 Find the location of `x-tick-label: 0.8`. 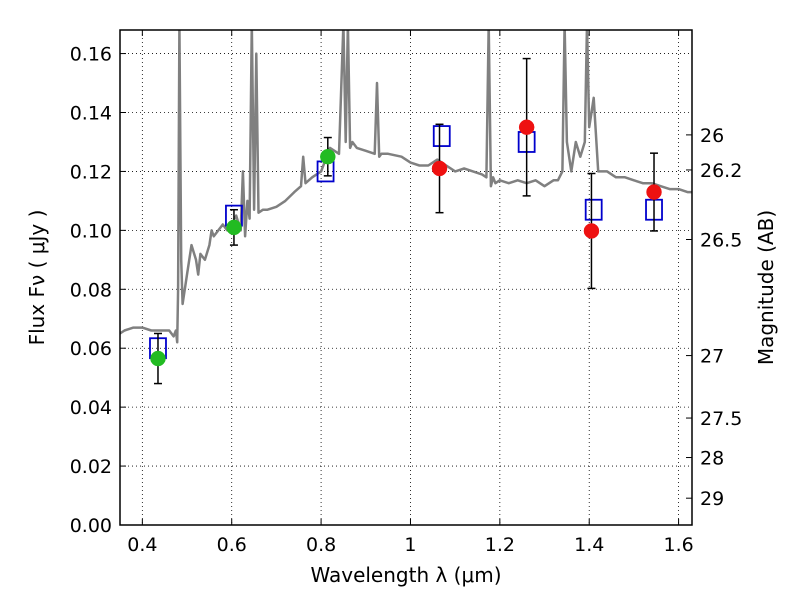

x-tick-label: 0.8 is located at coordinates (321, 545).